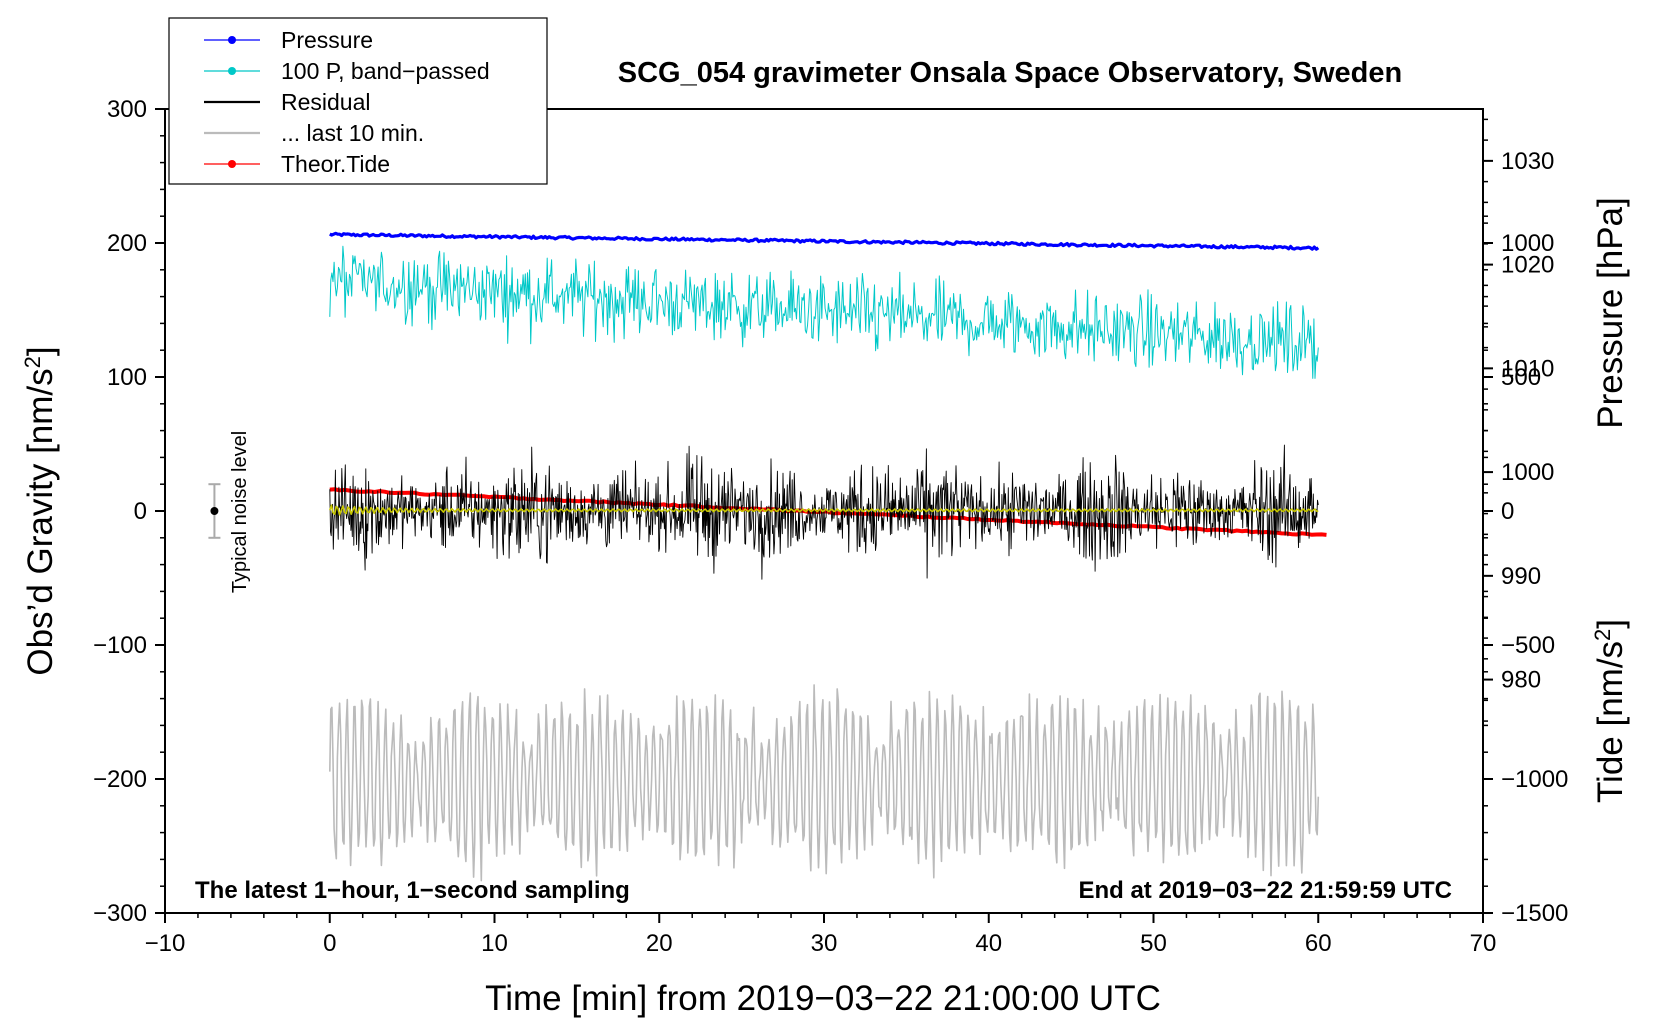 This screenshot has height=1020, width=1660. Describe the element at coordinates (120, 913) in the screenshot. I see `y-main-tick-label: −300` at that location.